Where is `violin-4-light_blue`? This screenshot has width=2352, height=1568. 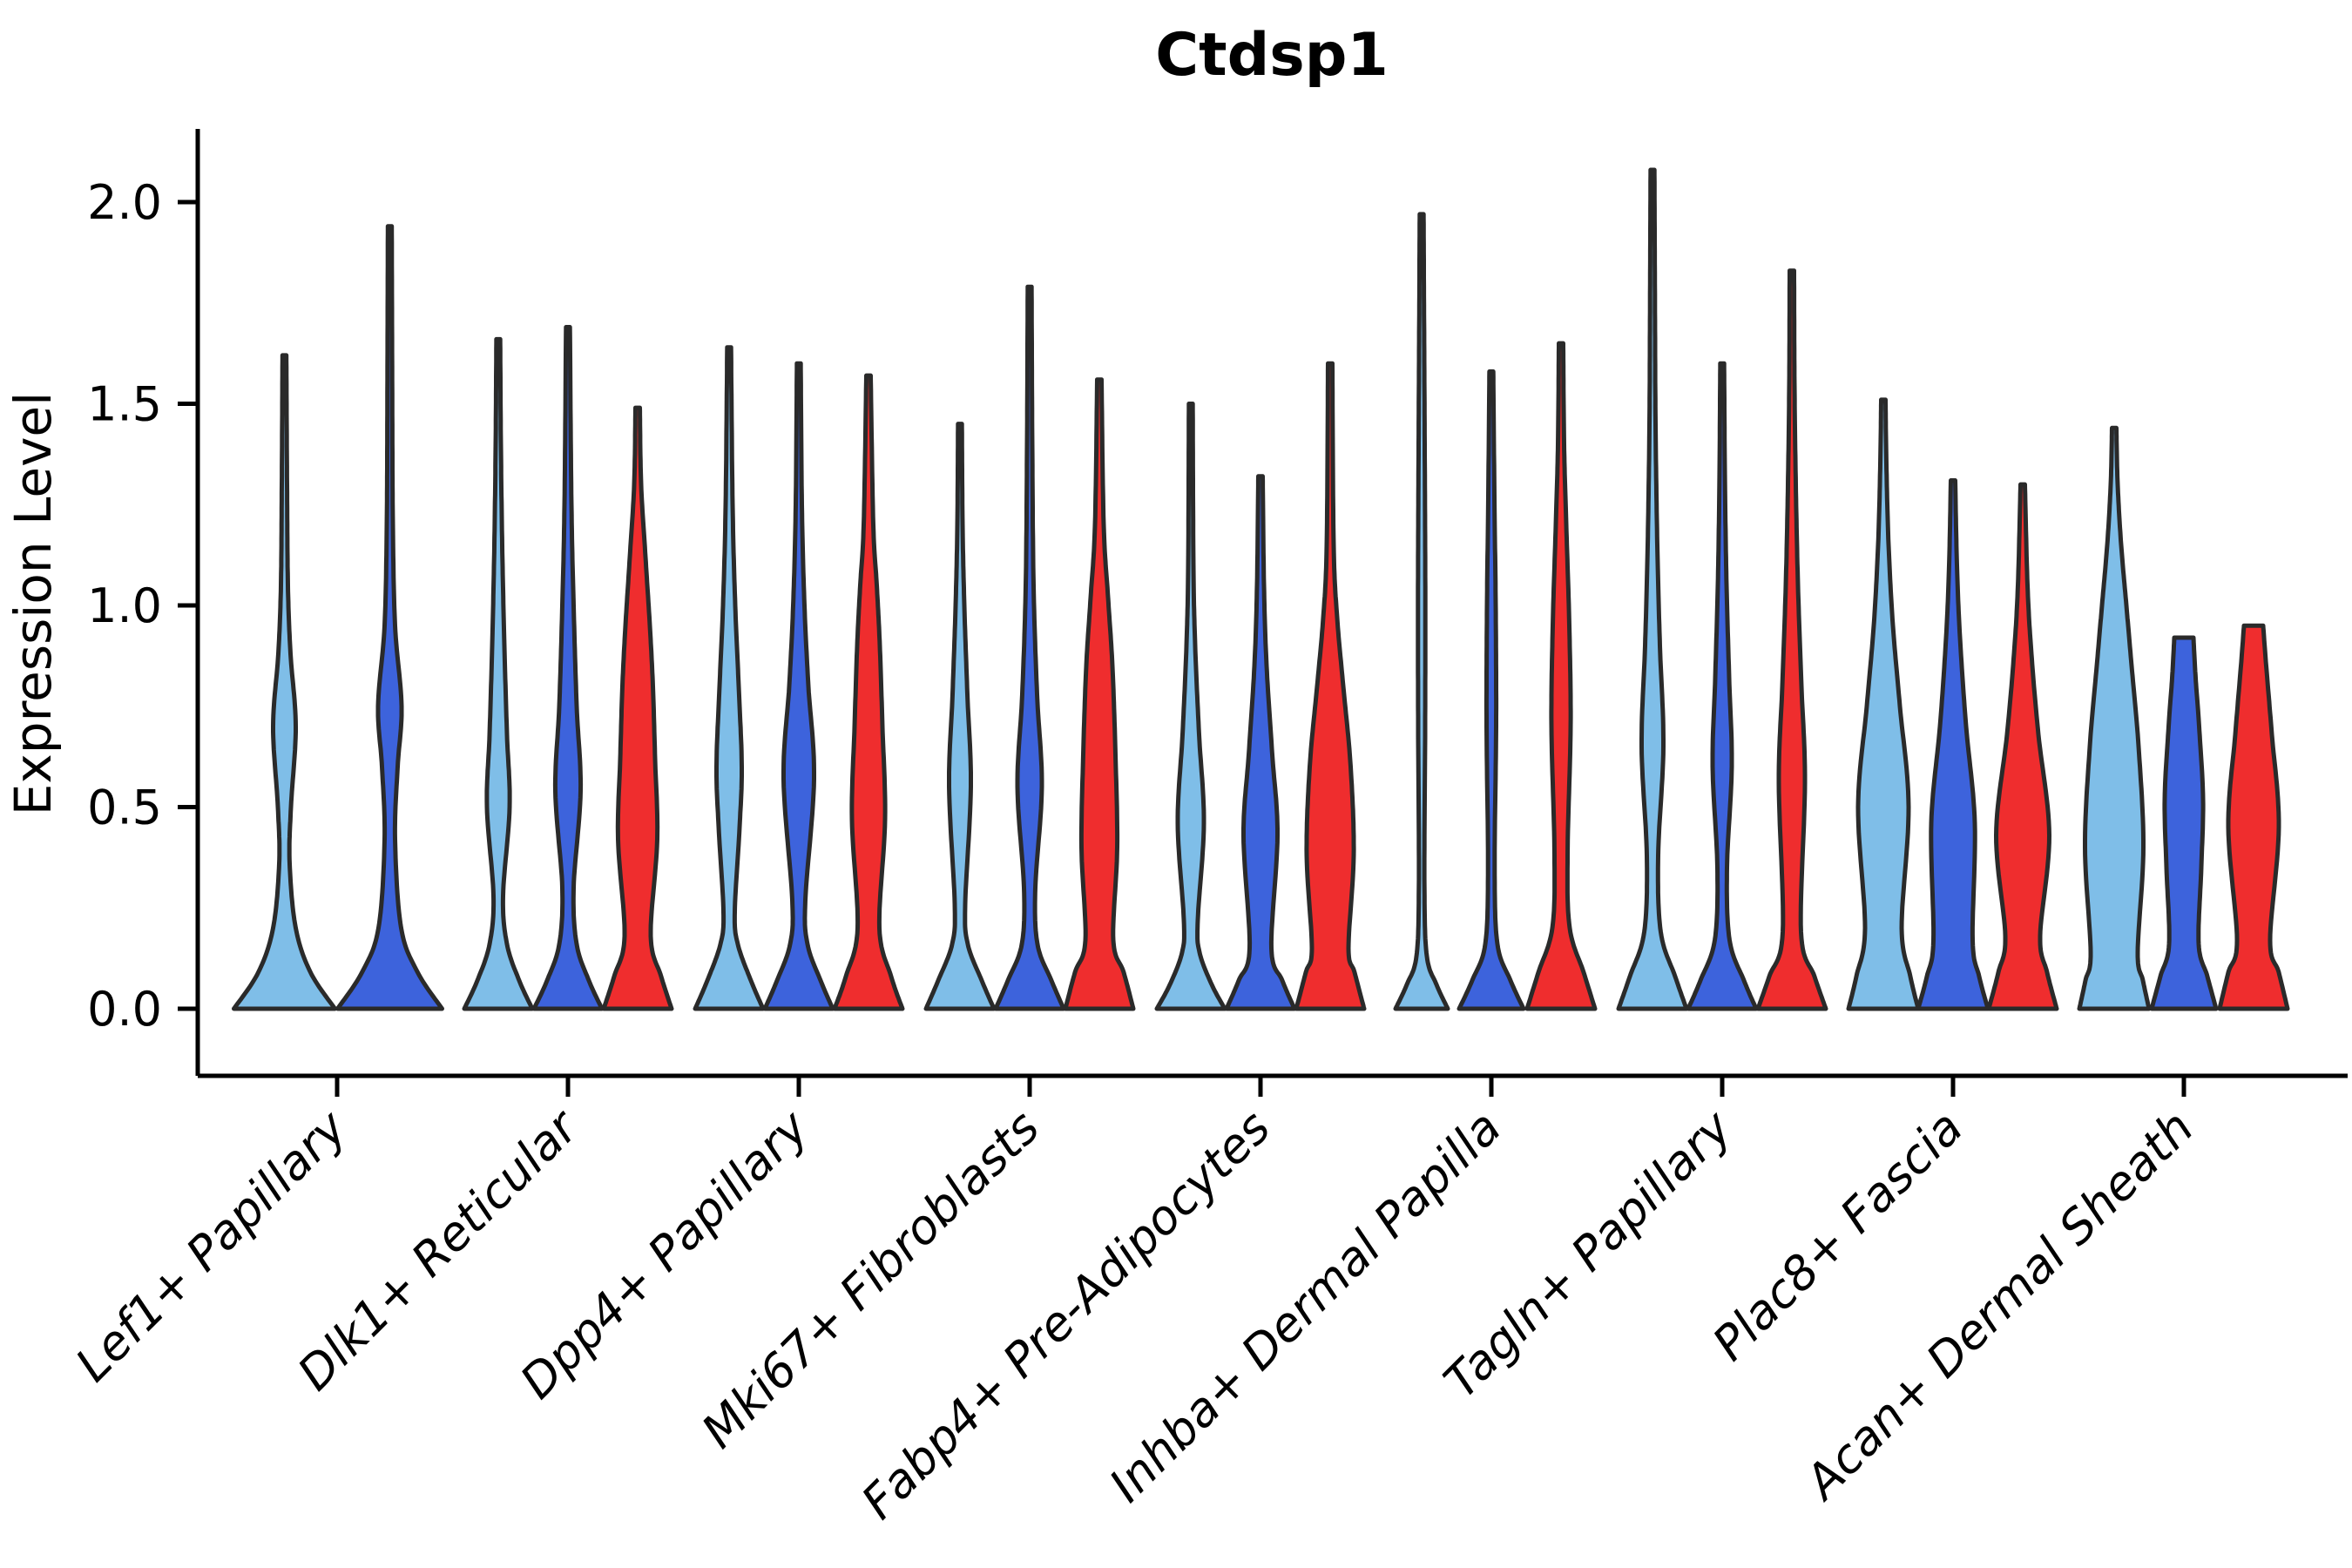 violin-4-light_blue is located at coordinates (1191, 706).